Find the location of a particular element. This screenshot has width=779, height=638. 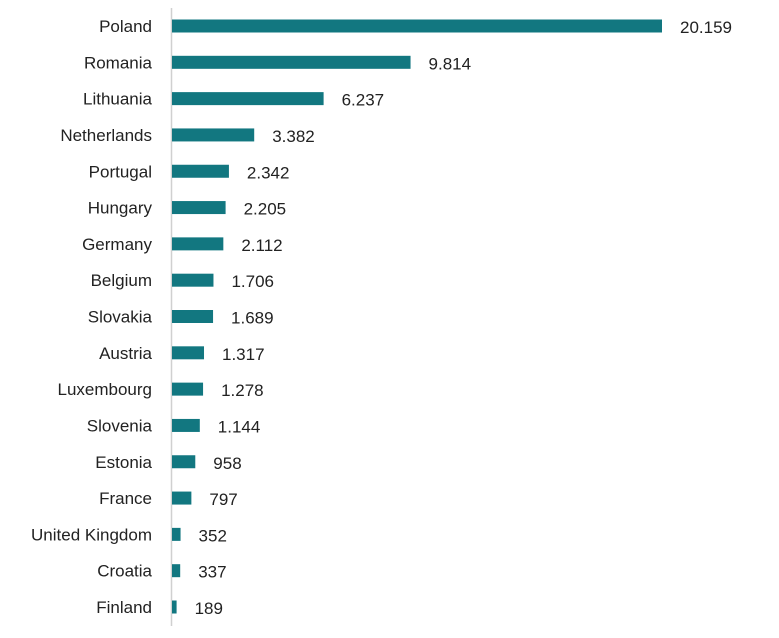

category-label: Estonia is located at coordinates (123, 462).